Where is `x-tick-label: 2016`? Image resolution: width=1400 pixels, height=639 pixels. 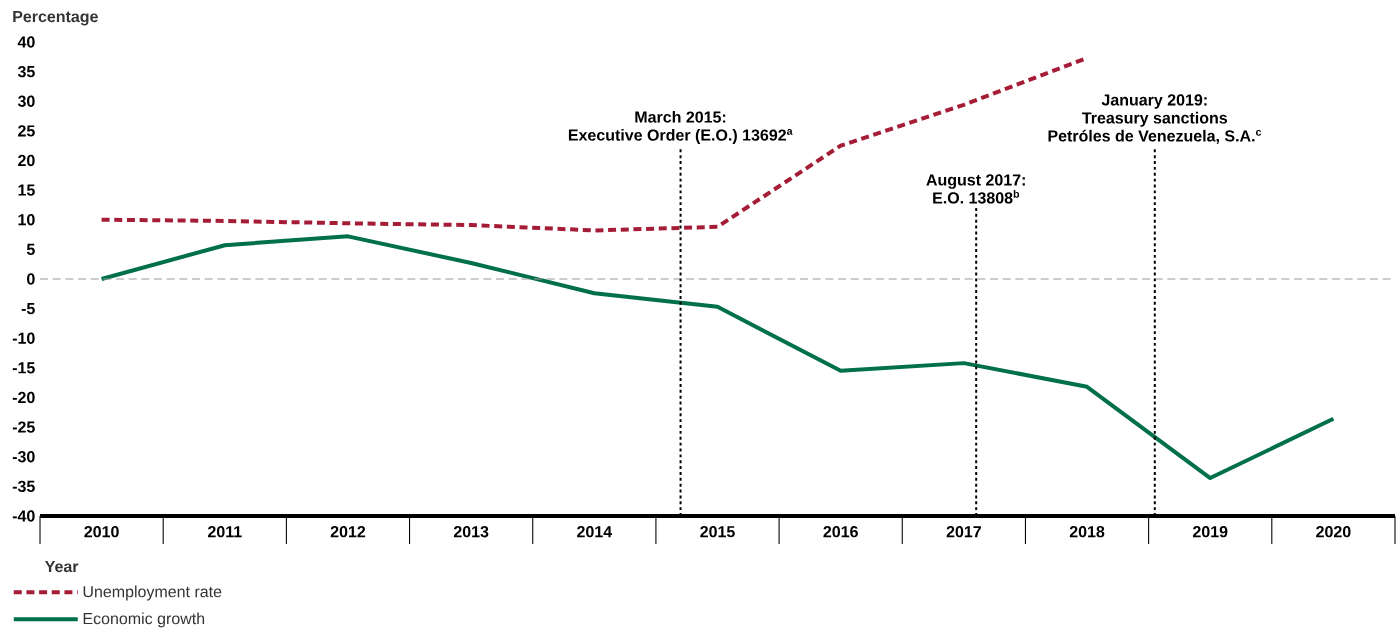
x-tick-label: 2016 is located at coordinates (840, 532).